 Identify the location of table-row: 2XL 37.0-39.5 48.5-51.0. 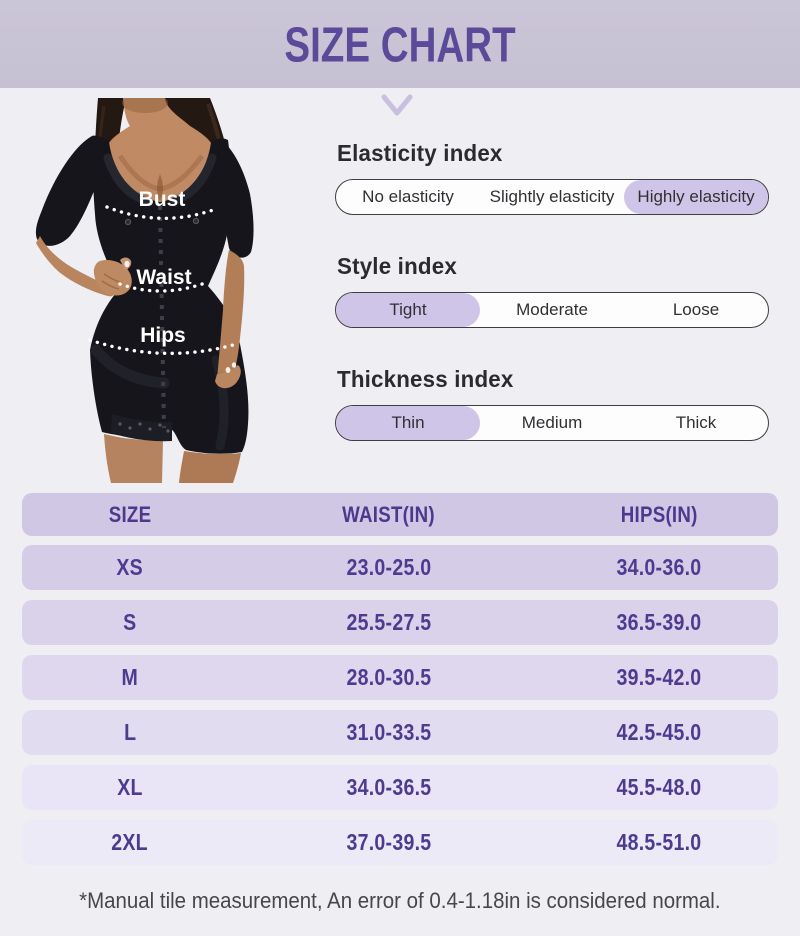
(400, 842).